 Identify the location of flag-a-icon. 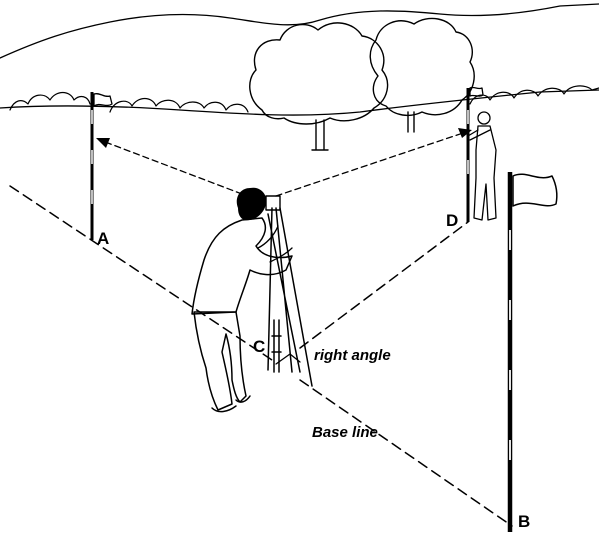
(103, 99).